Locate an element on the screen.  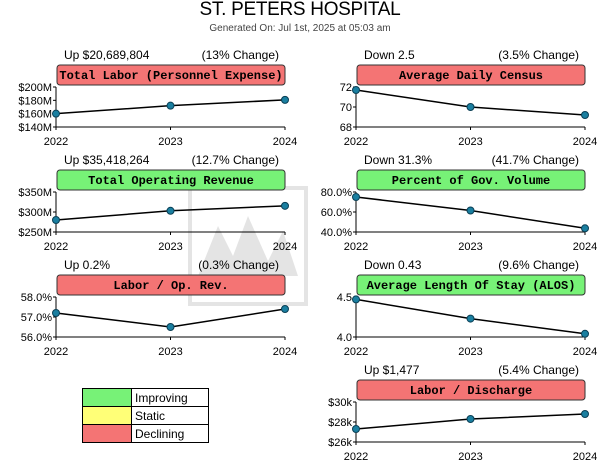
y-tick-label: $250M is located at coordinates (35, 233).